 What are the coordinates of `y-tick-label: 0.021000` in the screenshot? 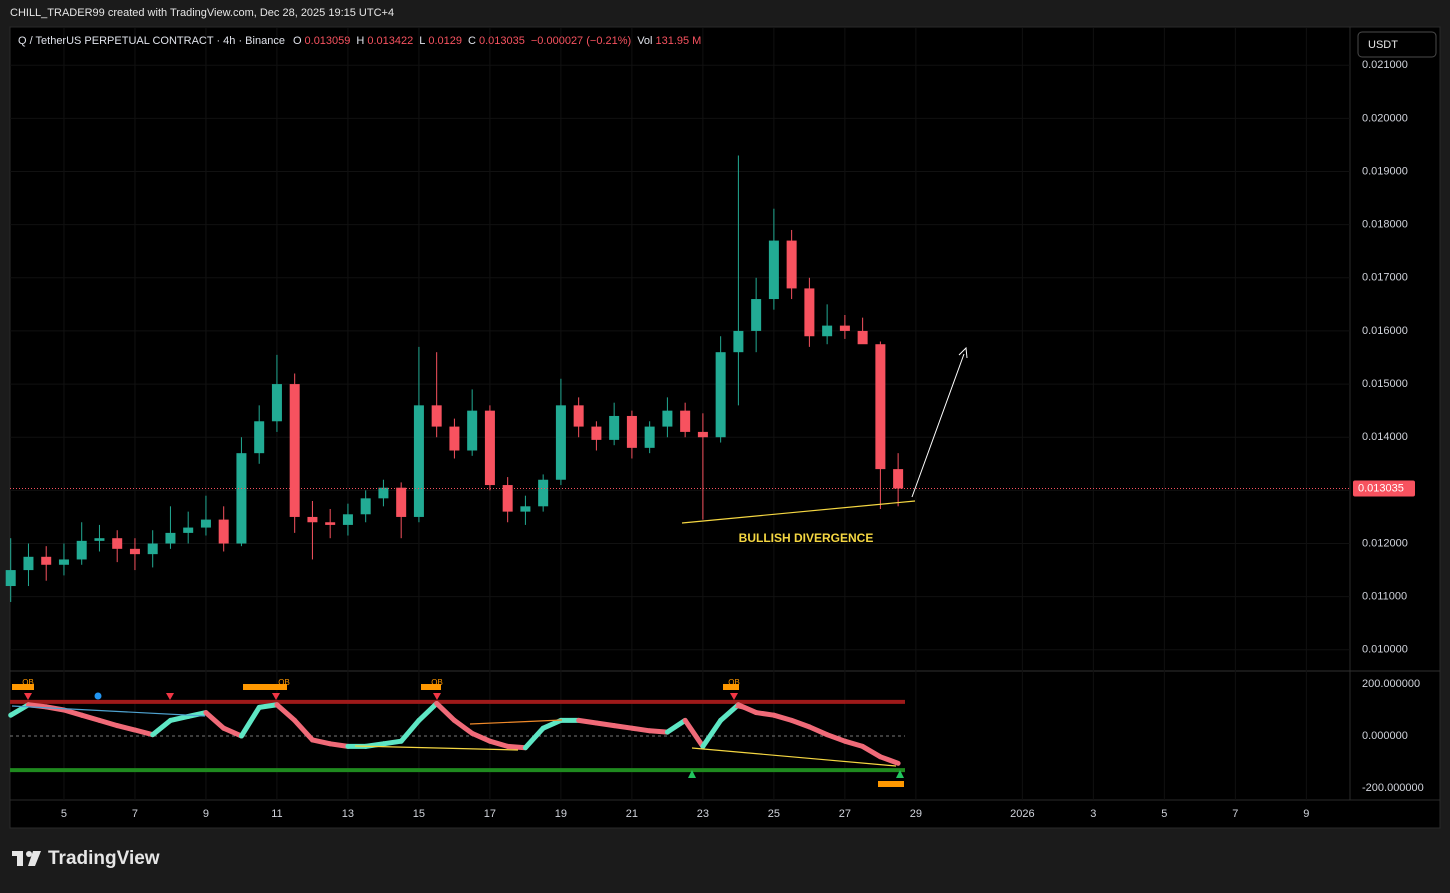 It's located at (1385, 65).